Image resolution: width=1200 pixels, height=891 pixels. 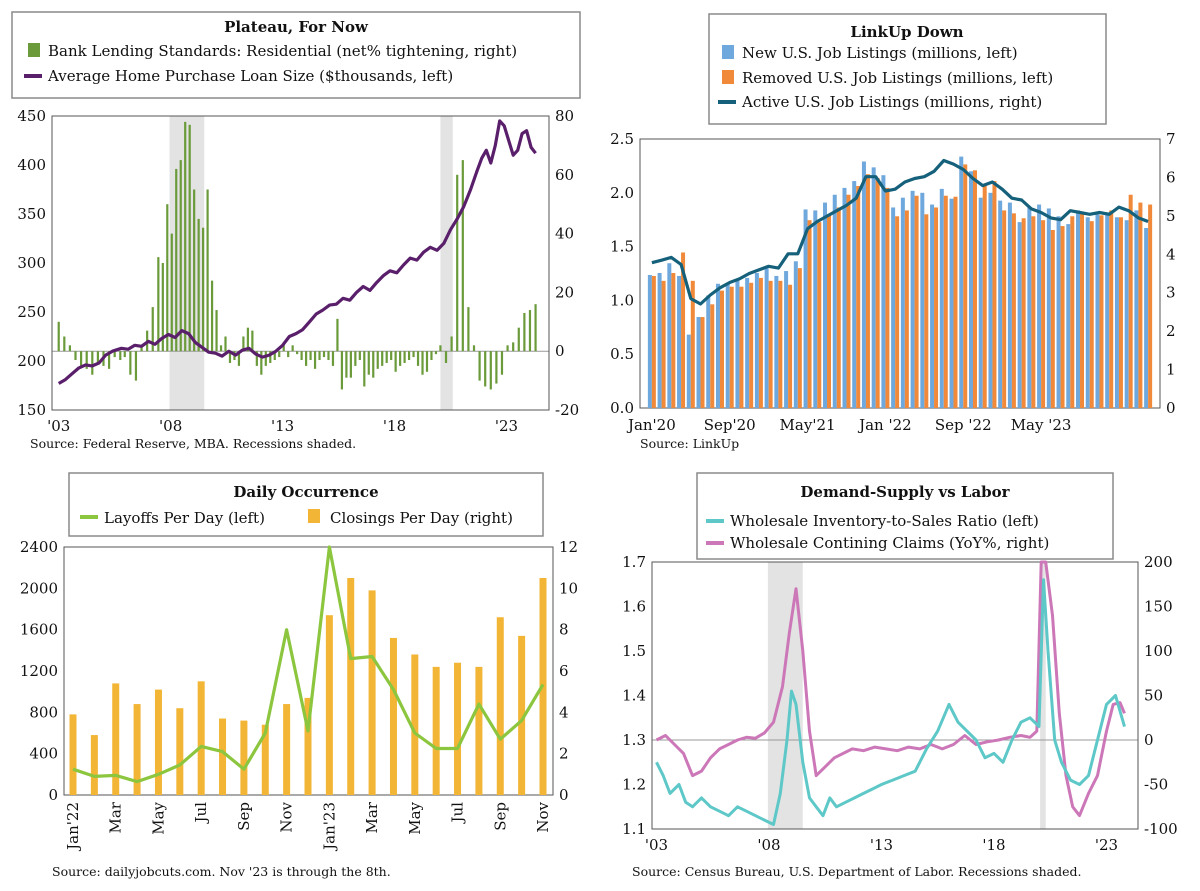 I want to click on y-right-tick-label: -100, so click(x=1161, y=829).